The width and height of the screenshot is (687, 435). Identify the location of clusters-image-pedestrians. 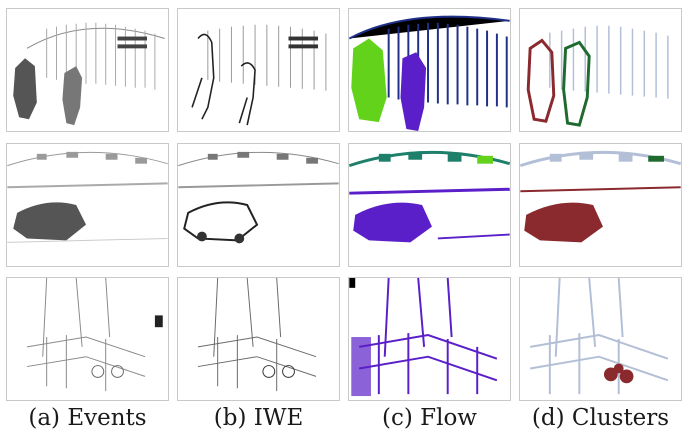
(597, 76).